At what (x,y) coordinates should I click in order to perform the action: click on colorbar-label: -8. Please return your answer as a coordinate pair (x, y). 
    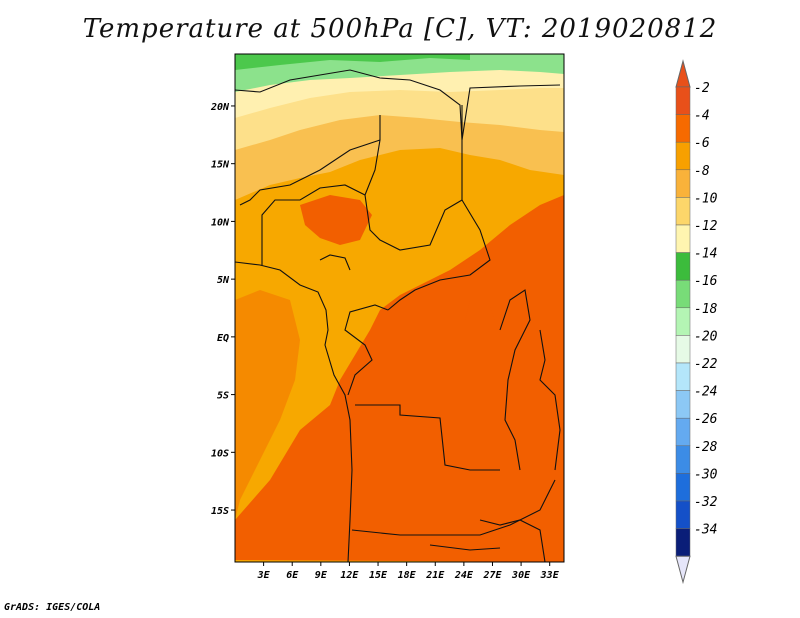
    Looking at the image, I should click on (702, 171).